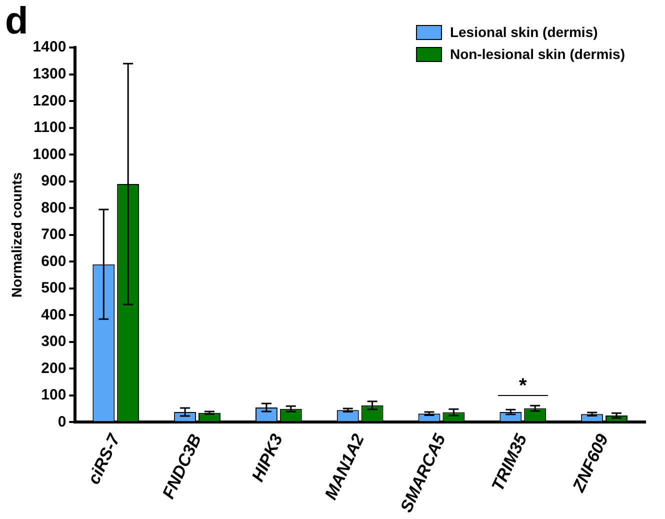 The width and height of the screenshot is (665, 519). Describe the element at coordinates (49, 73) in the screenshot. I see `y-tick-label: 1300` at that location.